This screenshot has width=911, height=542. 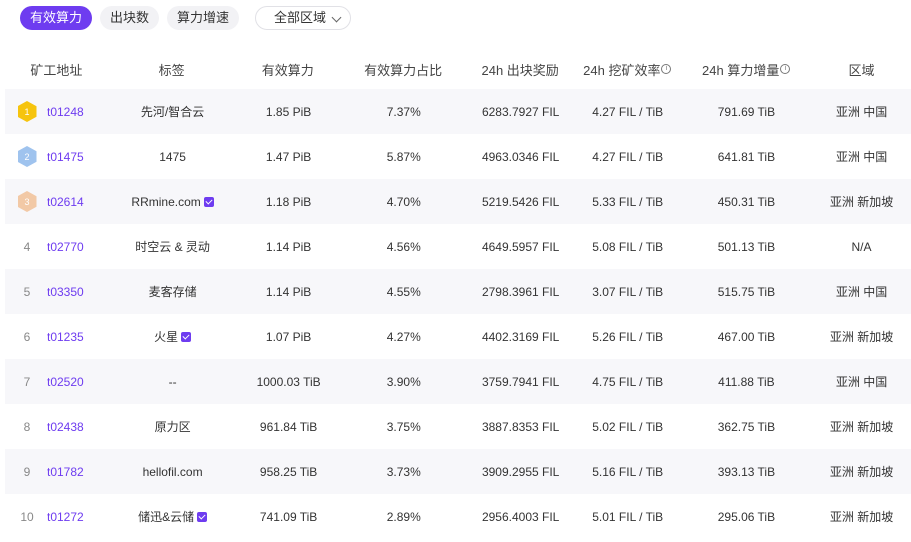 I want to click on header-power: 有效算力, so click(x=287, y=70).